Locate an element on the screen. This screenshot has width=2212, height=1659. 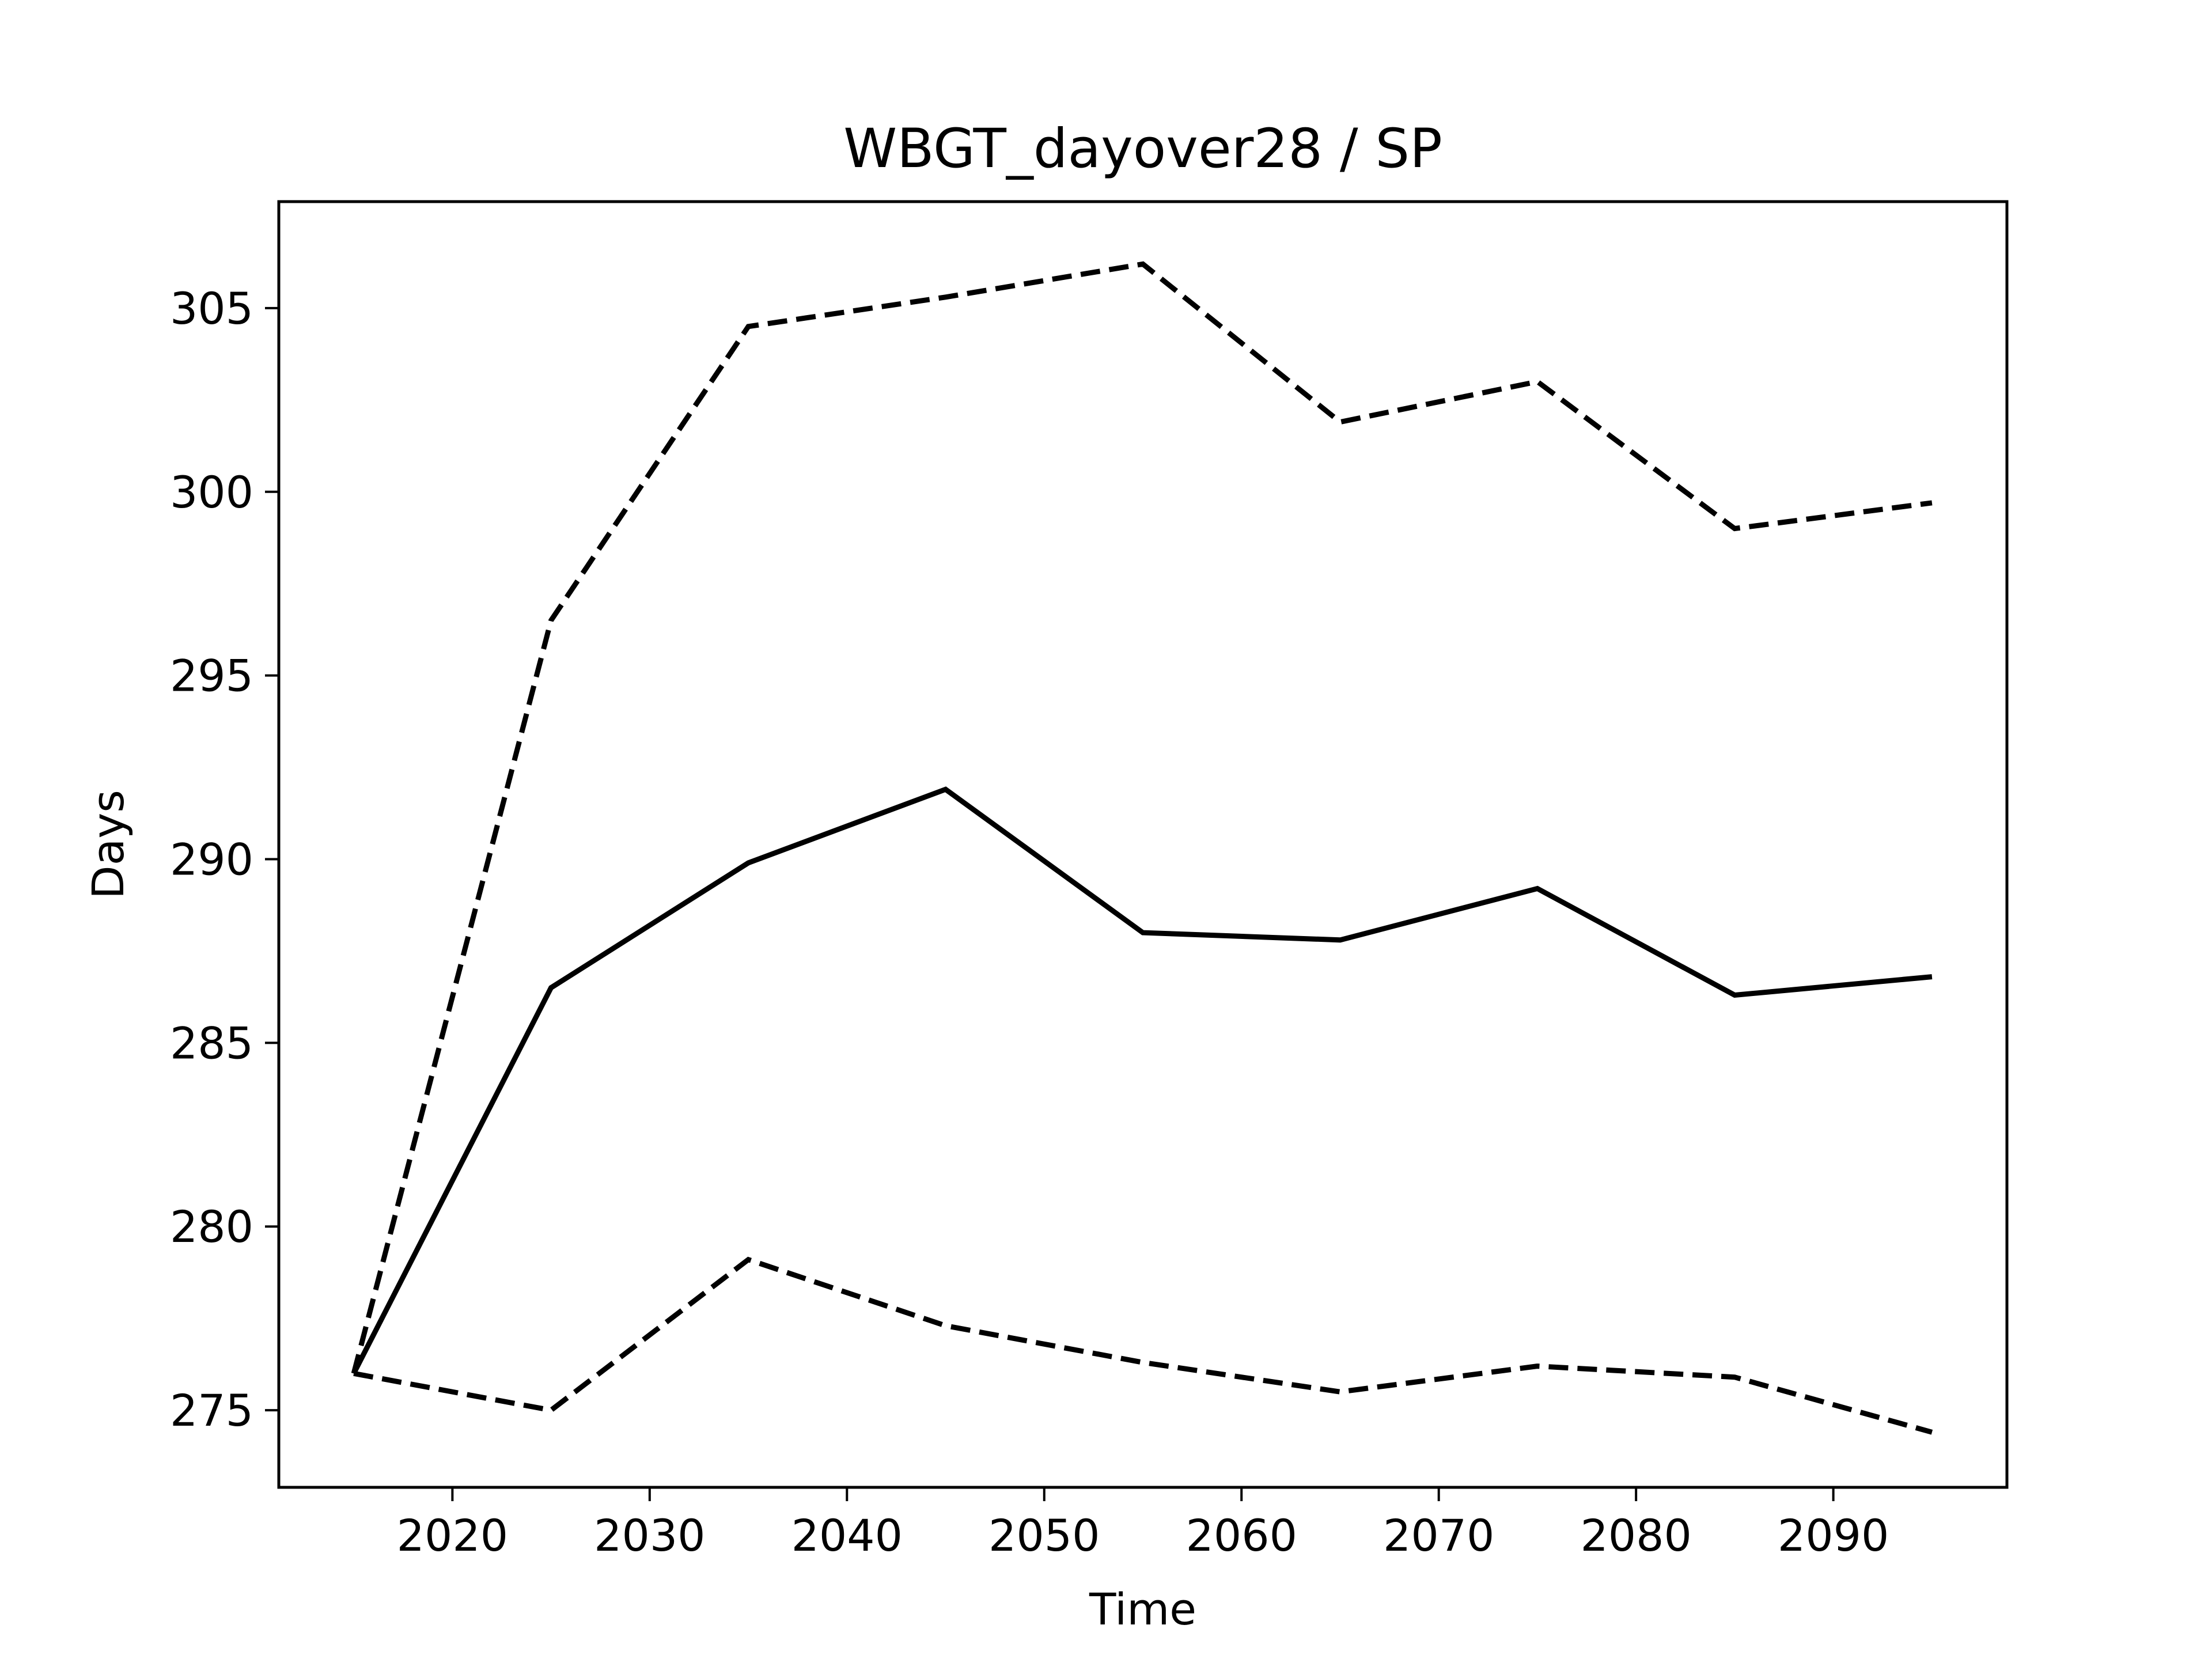
y-tick-label-305: 305 is located at coordinates (211, 308).